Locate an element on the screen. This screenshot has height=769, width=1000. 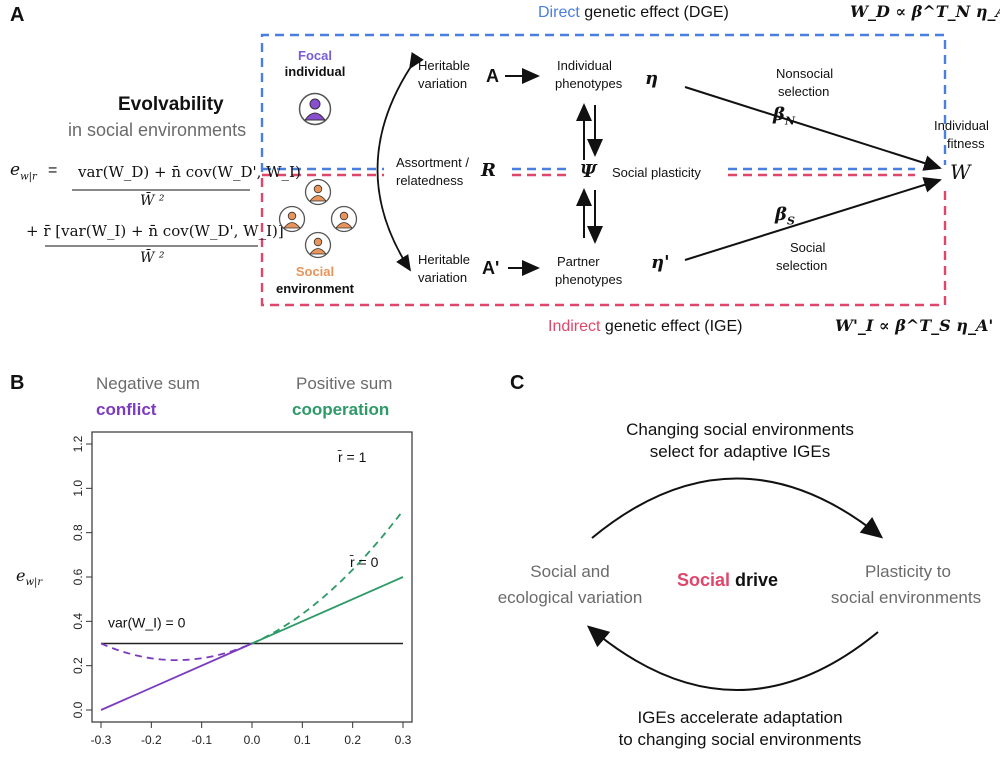
beta-s: βS is located at coordinates (785, 216).